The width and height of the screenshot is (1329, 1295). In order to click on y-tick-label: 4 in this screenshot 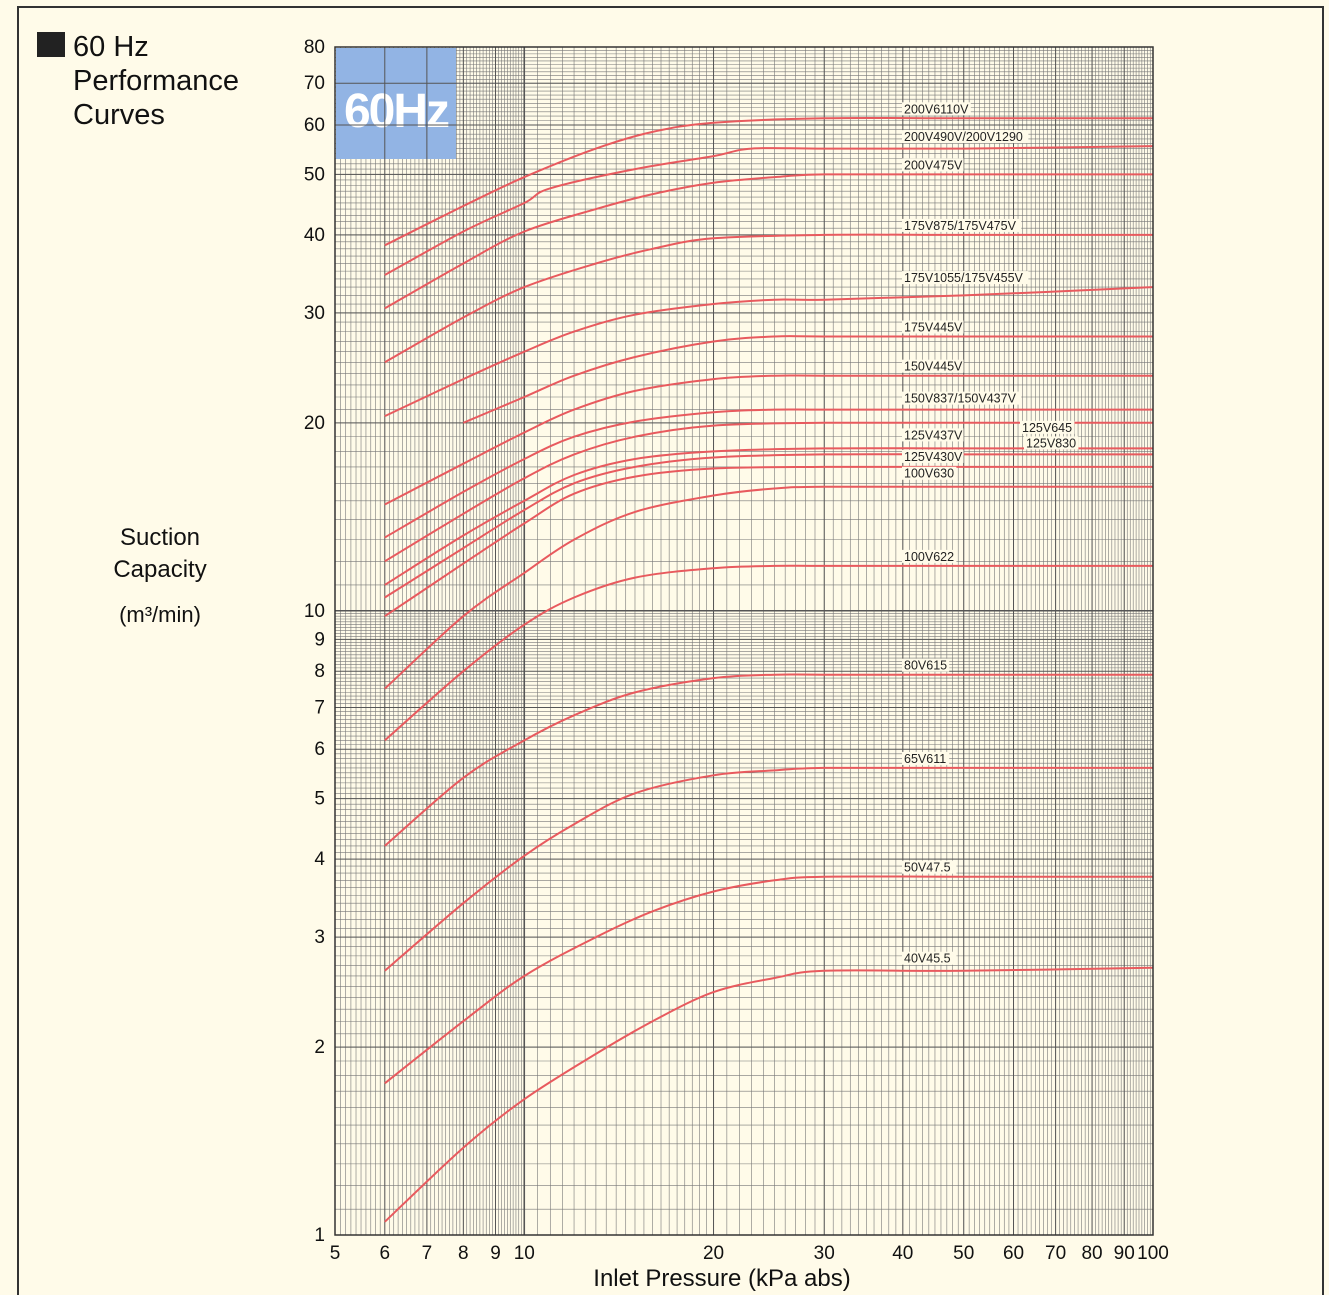, I will do `click(319, 859)`.